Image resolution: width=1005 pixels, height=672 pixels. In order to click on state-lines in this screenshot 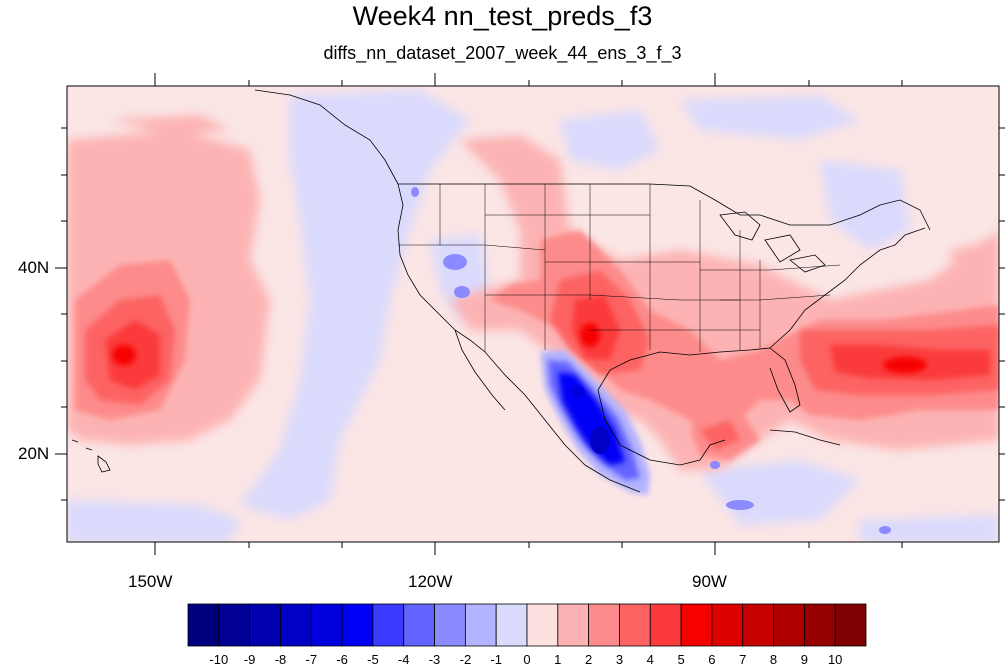, I will do `click(619, 268)`.